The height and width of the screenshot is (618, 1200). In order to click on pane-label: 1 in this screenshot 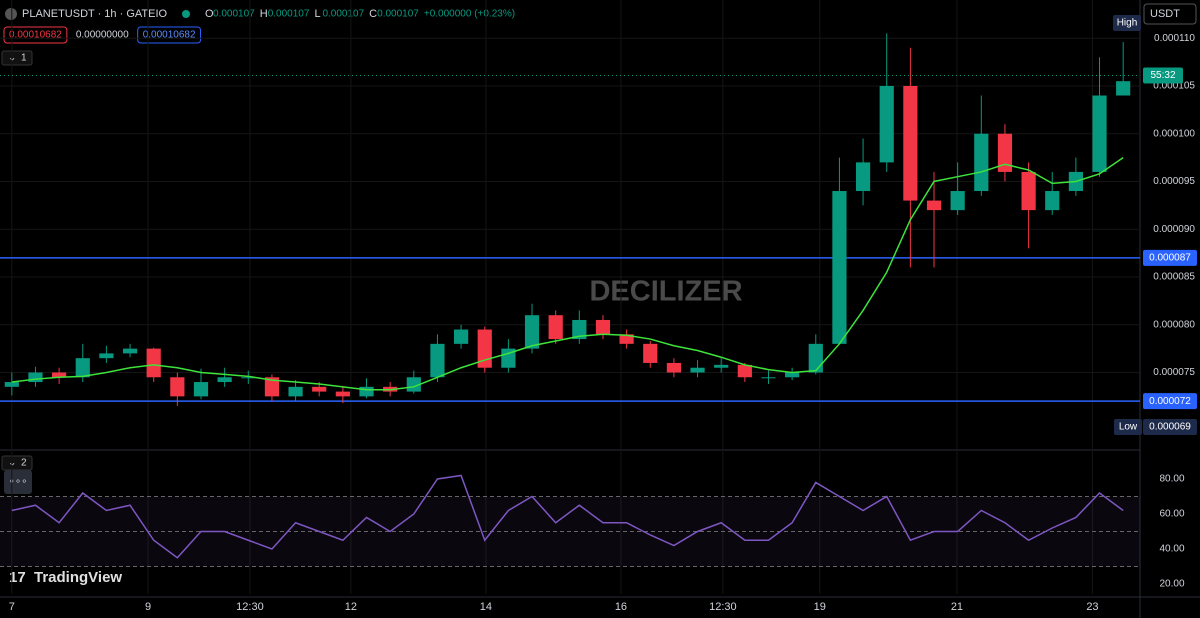, I will do `click(24, 58)`.